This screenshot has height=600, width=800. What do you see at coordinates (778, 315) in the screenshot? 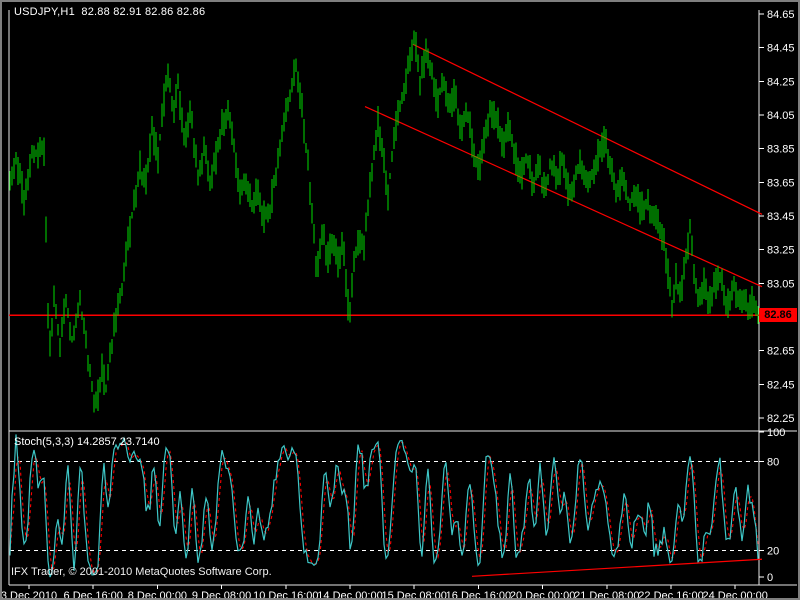
I see `current-price-tag: 82.86` at bounding box center [778, 315].